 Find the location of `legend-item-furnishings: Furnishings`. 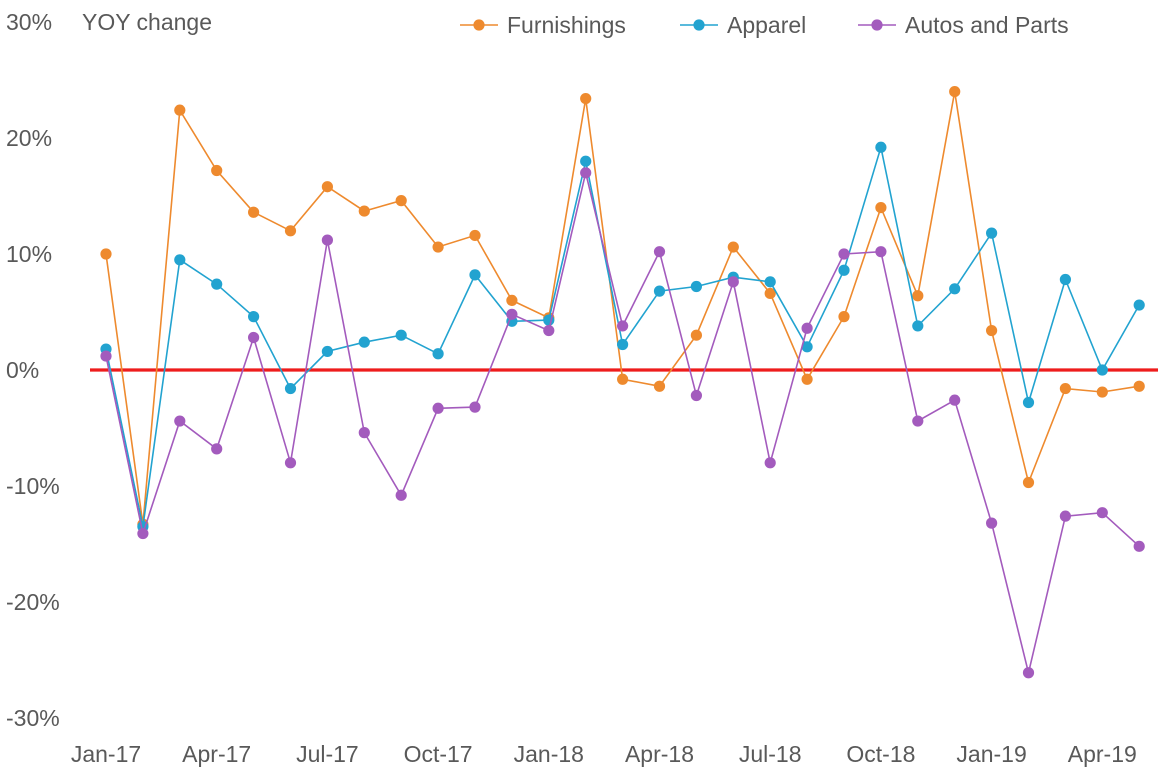

legend-item-furnishings: Furnishings is located at coordinates (543, 25).